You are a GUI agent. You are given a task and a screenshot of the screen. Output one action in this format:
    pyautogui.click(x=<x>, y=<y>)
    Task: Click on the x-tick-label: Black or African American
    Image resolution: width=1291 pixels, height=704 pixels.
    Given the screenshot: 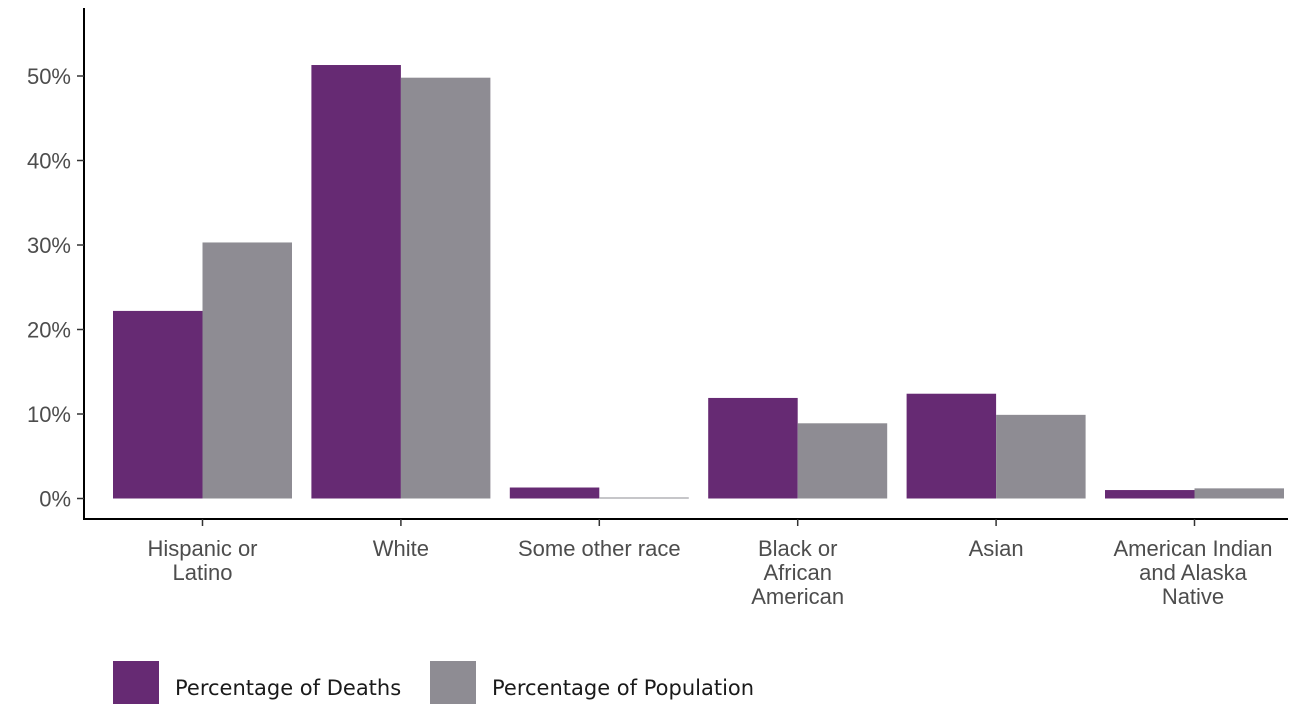 What is the action you would take?
    pyautogui.click(x=797, y=572)
    